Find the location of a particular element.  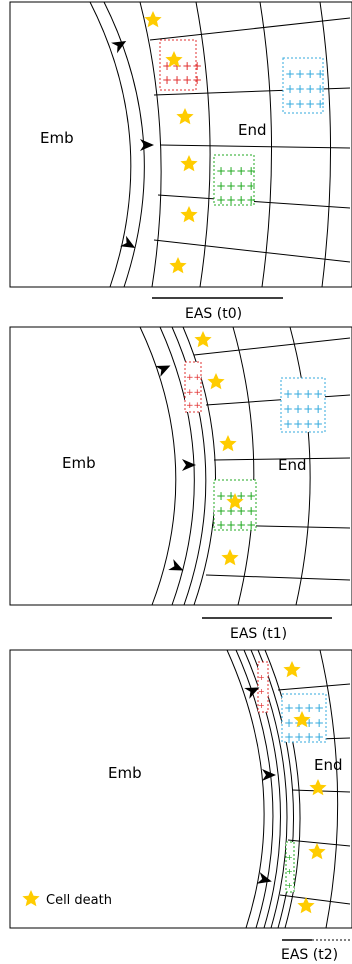

cell-marks-red: ++ is located at coordinates (193, 378).